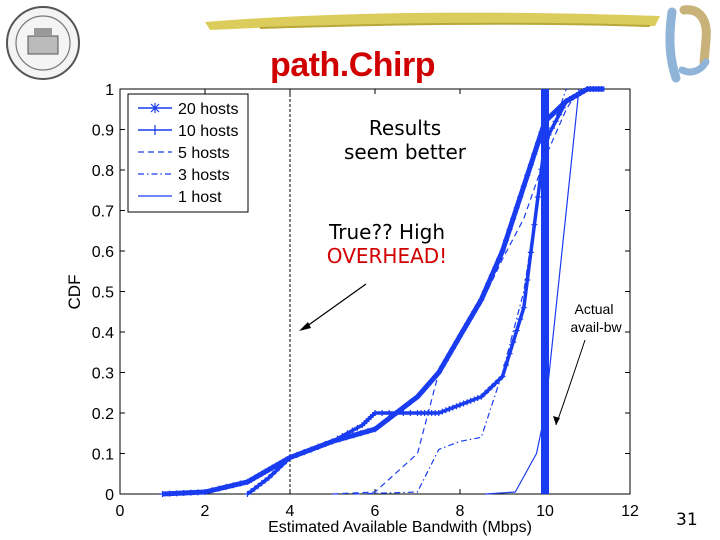  Describe the element at coordinates (103, 212) in the screenshot. I see `y-tick-label: 0.7` at that location.